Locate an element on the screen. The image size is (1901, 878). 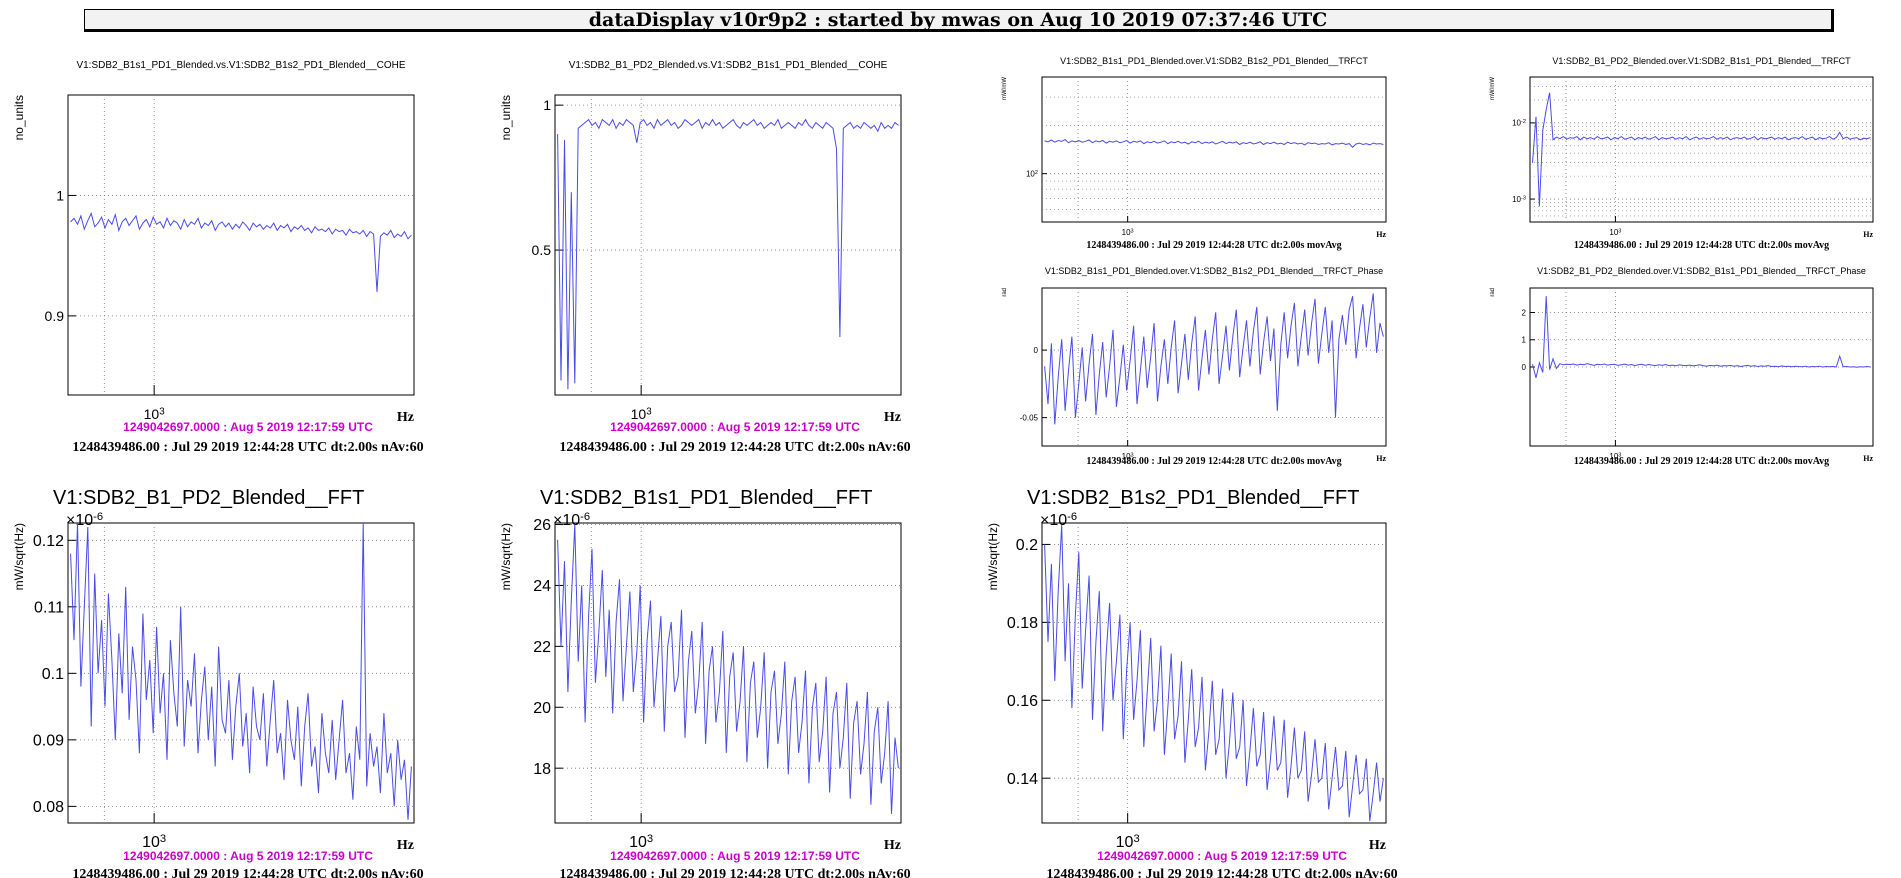
y-tick-label: 0.11 is located at coordinates (49, 607).